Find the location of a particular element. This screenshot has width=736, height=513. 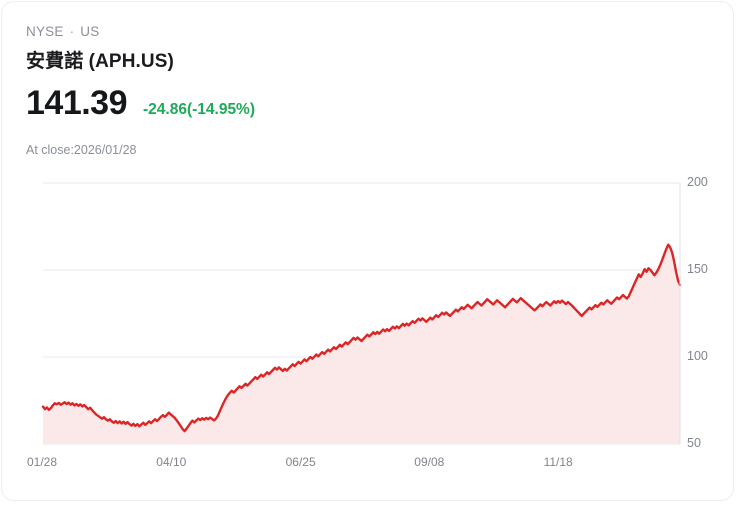

exchange-label: NYSE is located at coordinates (45, 31).